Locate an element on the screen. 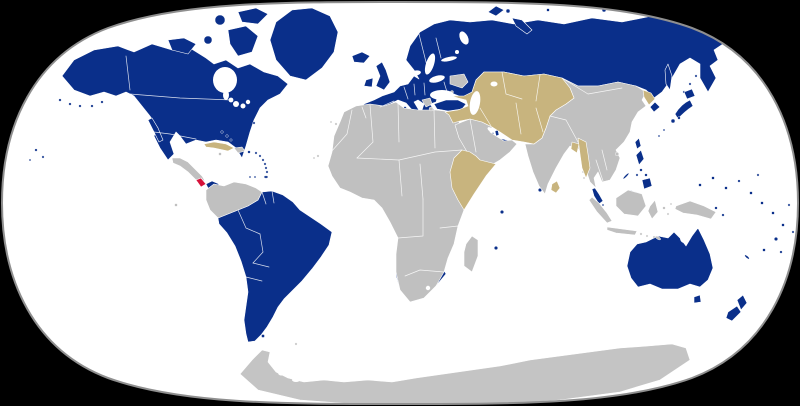 The image size is (800, 406). region-antarctica is located at coordinates (465, 373).